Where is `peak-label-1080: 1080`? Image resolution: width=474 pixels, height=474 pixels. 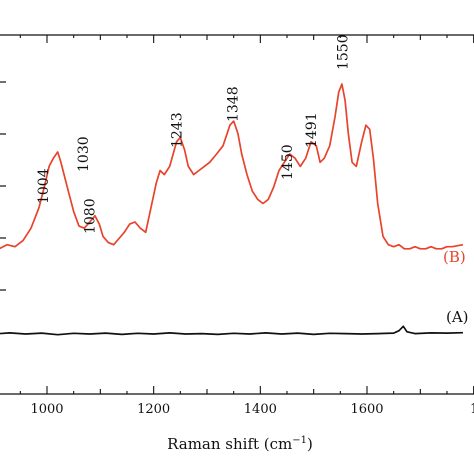 peak-label-1080: 1080 is located at coordinates (91, 216).